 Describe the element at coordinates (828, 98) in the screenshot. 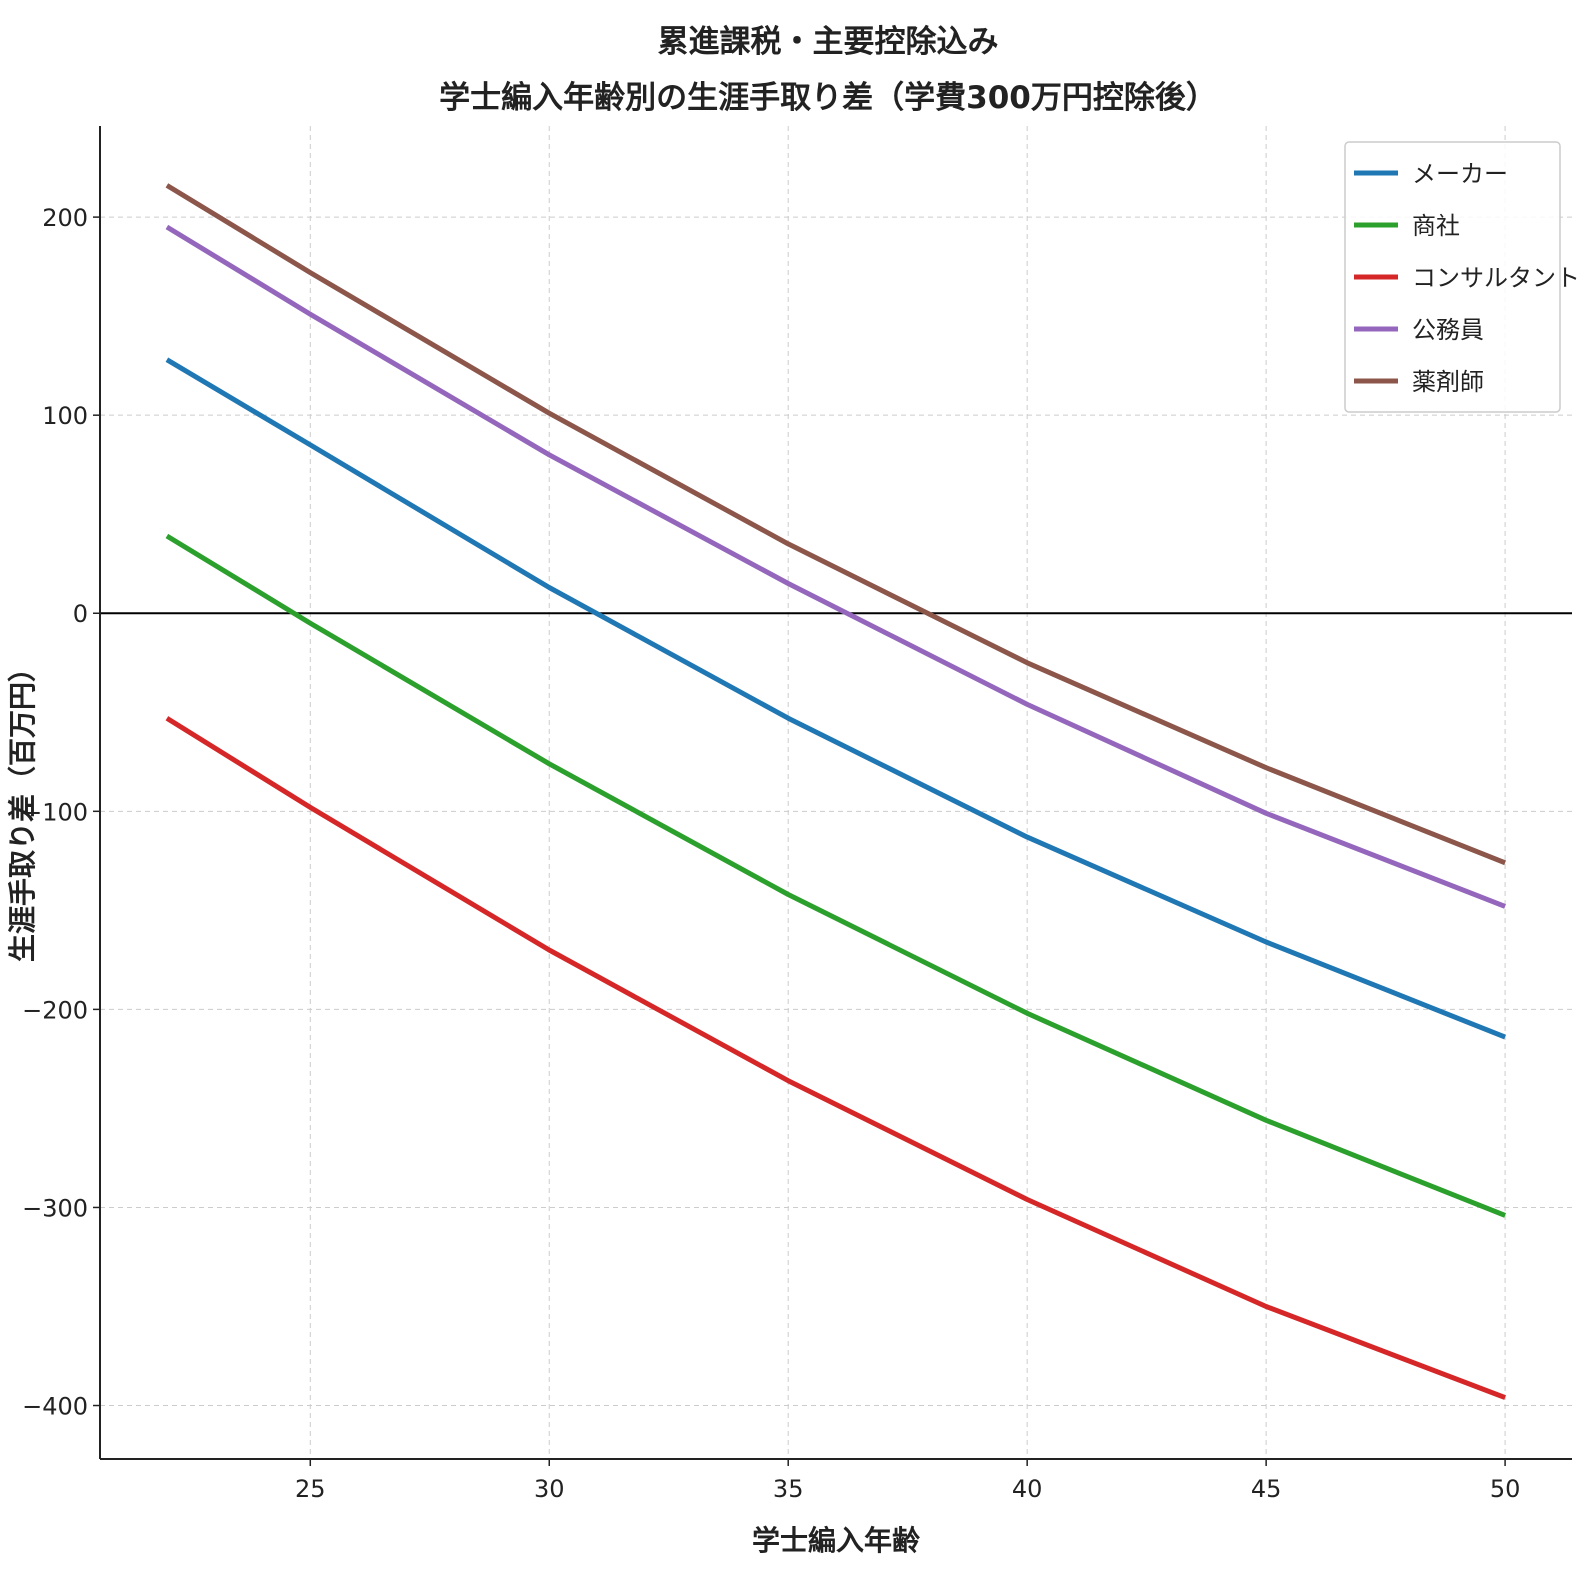

I see `chart-title-line-2: 学士編入年齢別の生涯手取り差（学費300万円控除後）` at that location.